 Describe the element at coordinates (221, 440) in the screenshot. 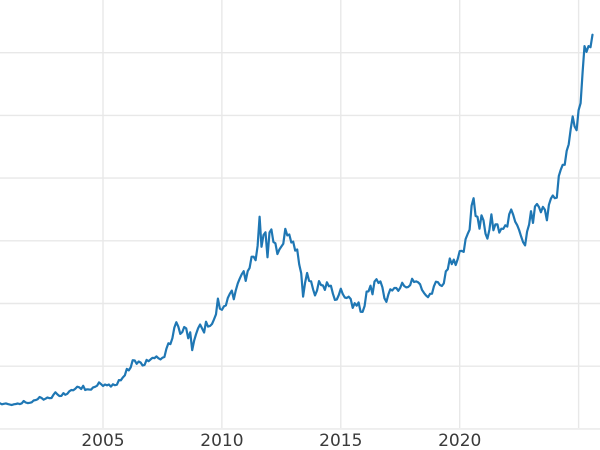

I see `x-tick-label: 2010` at that location.